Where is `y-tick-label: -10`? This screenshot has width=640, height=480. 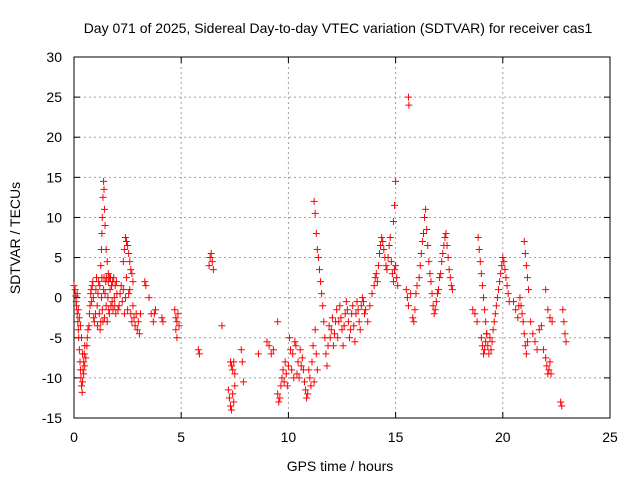
y-tick-label: -10 is located at coordinates (52, 378).